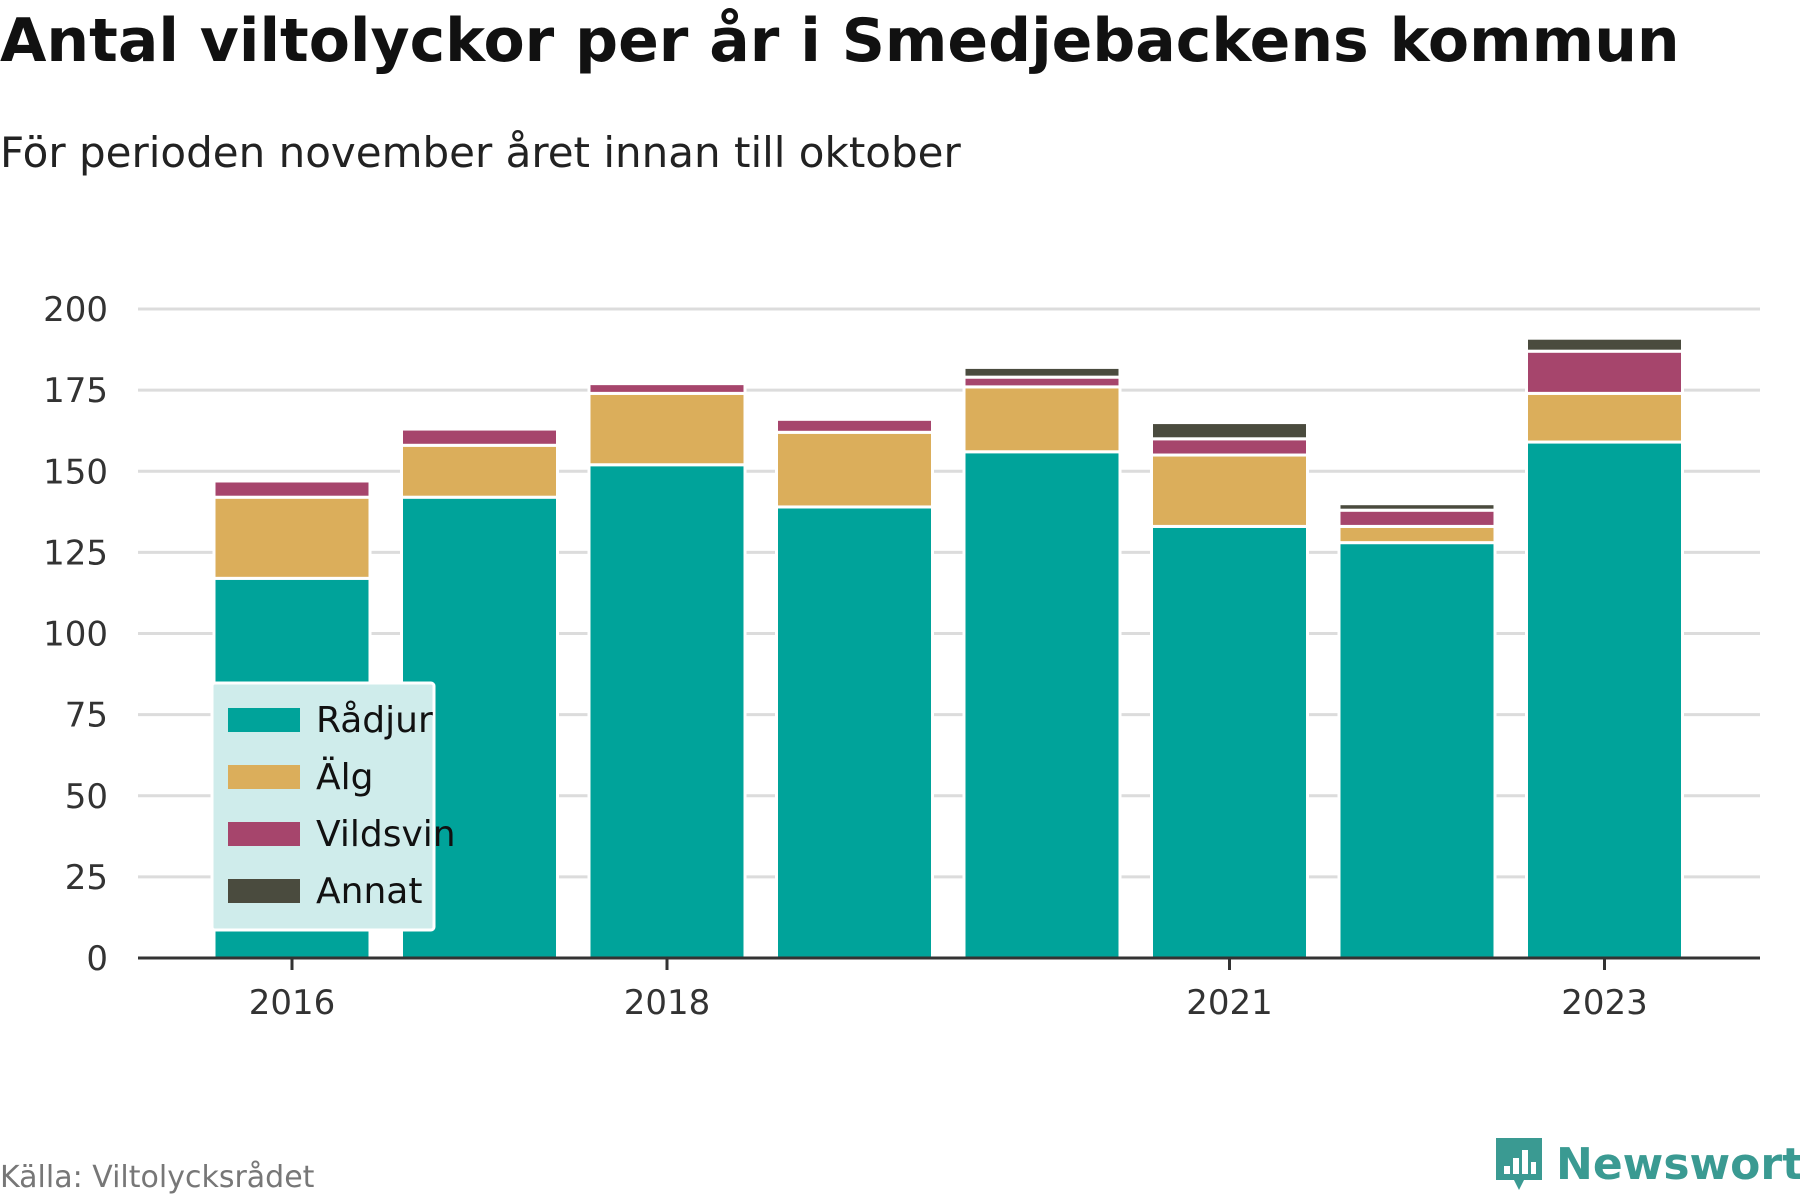  I want to click on y-tick-label: 0, so click(97, 959).